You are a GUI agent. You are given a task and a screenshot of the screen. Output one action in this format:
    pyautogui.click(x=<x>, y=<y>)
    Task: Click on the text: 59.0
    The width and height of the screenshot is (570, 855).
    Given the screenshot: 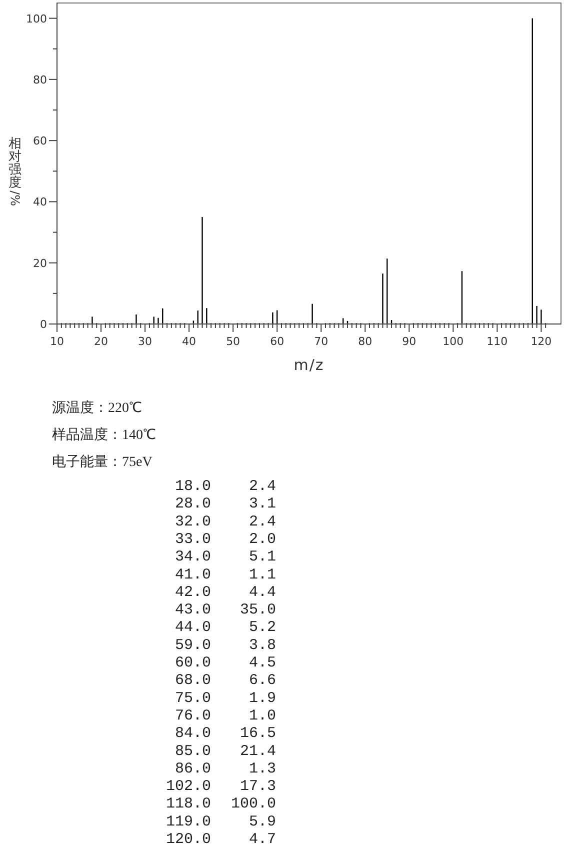 What is the action you would take?
    pyautogui.click(x=192, y=645)
    